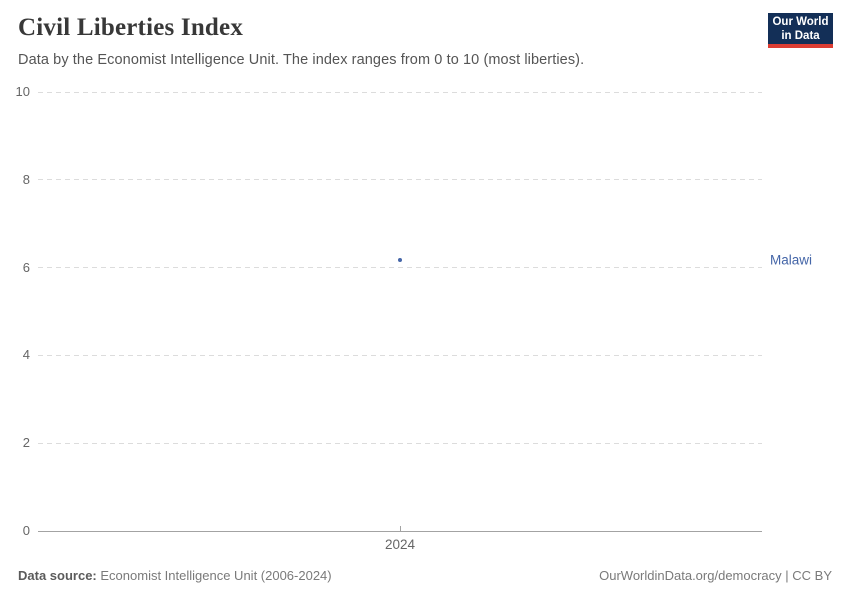 This screenshot has width=850, height=600. Describe the element at coordinates (26, 530) in the screenshot. I see `y-tick-label: 0` at that location.